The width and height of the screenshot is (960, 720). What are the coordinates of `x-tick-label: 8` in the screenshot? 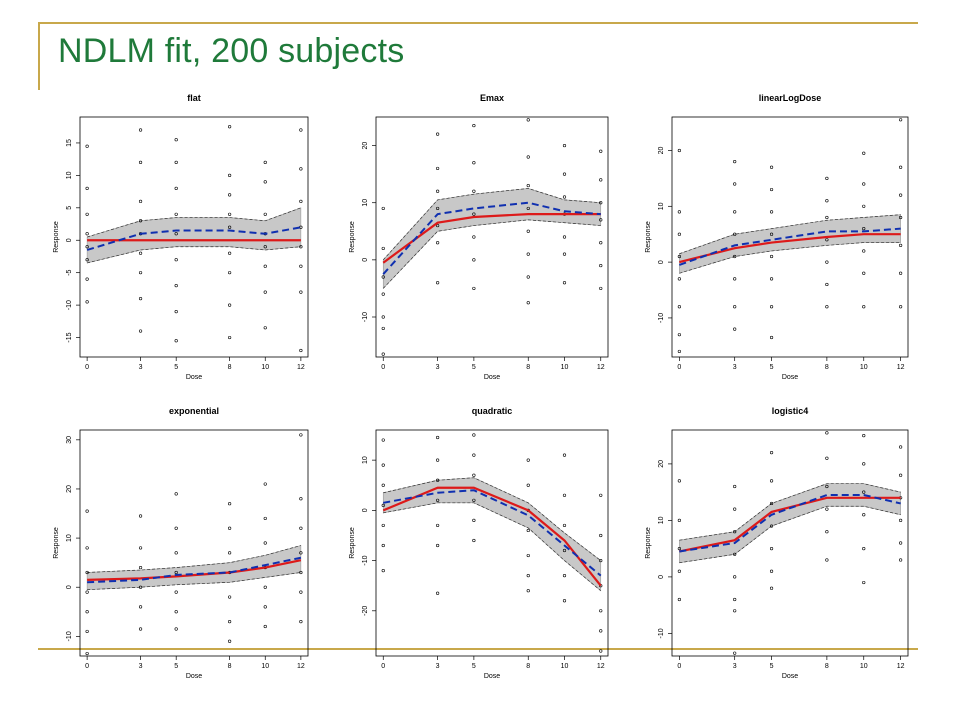 It's located at (528, 666).